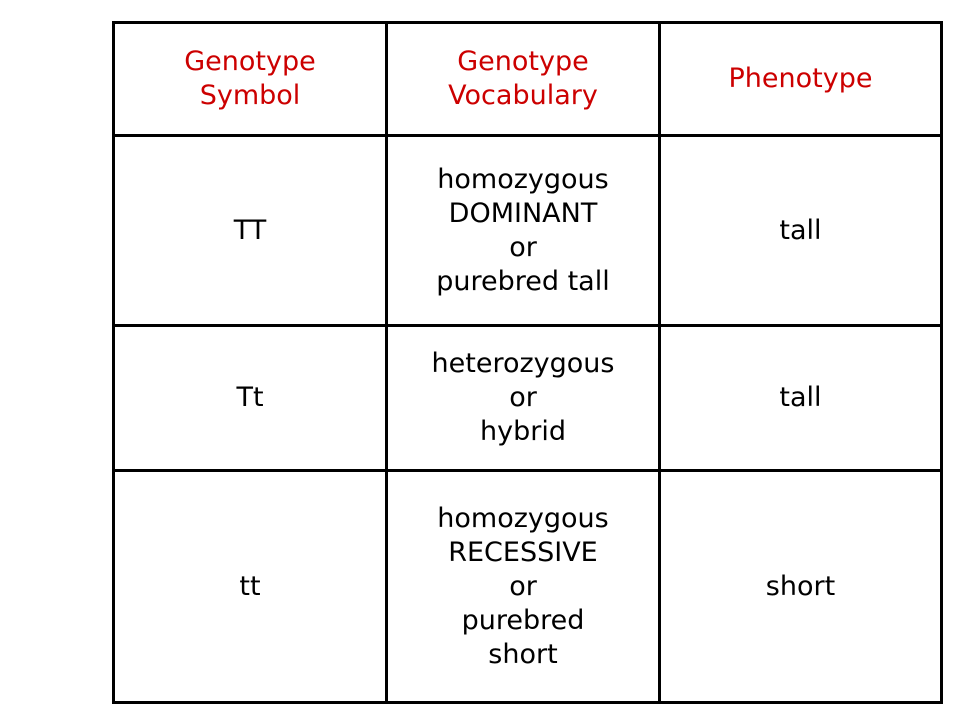 This screenshot has width=960, height=720. I want to click on cell-text: TT, so click(250, 230).